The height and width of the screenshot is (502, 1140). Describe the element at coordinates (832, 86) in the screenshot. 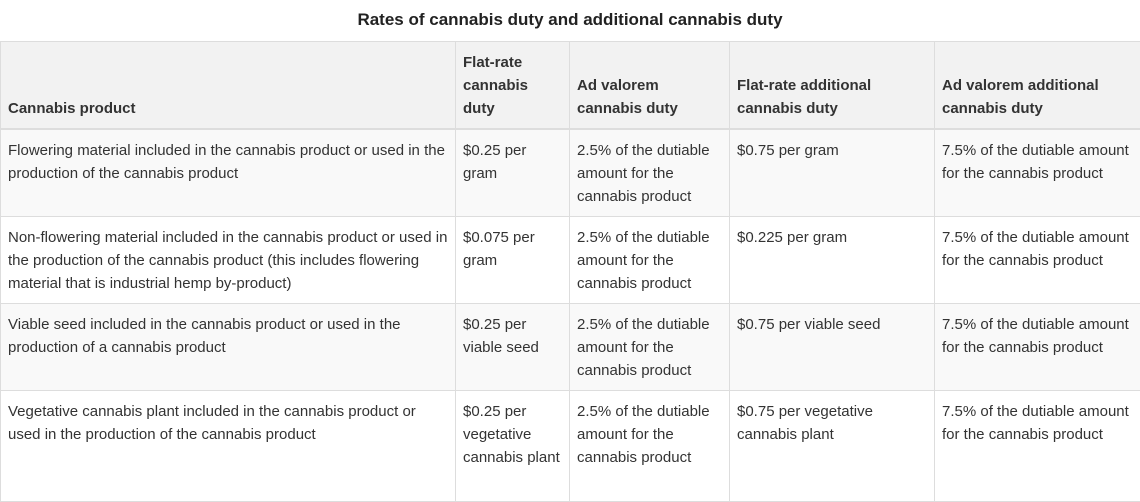

I see `header-flat-rate-additional-duty: Flat-rate additional cannabis duty` at that location.